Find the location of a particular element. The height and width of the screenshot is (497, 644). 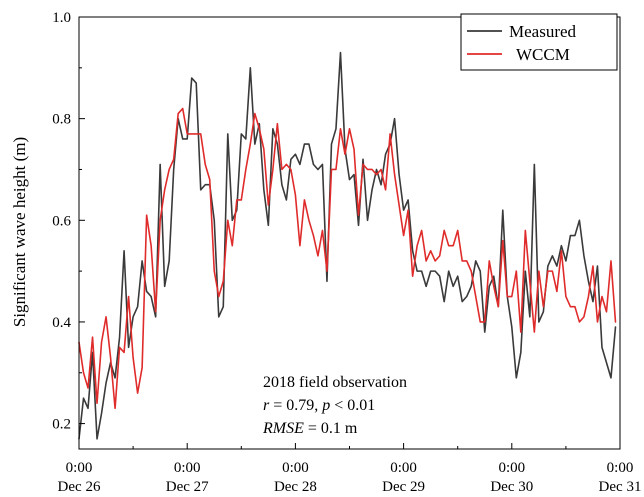

x-tick-date-label: Dec 26 is located at coordinates (79, 487).